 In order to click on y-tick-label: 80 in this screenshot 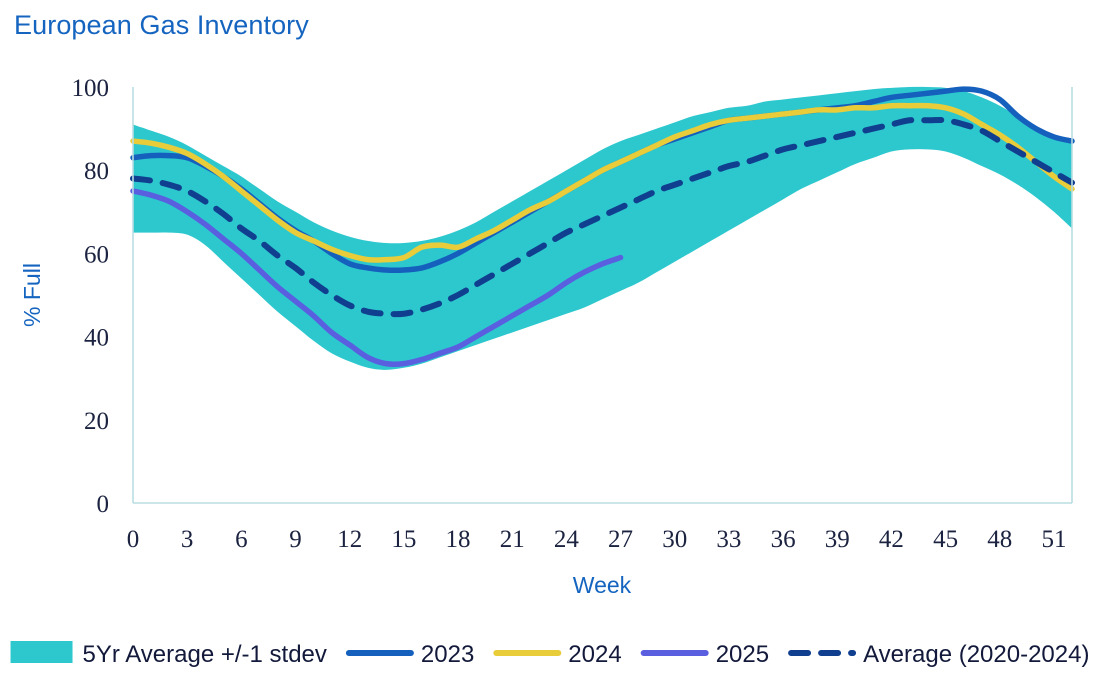, I will do `click(96, 171)`.